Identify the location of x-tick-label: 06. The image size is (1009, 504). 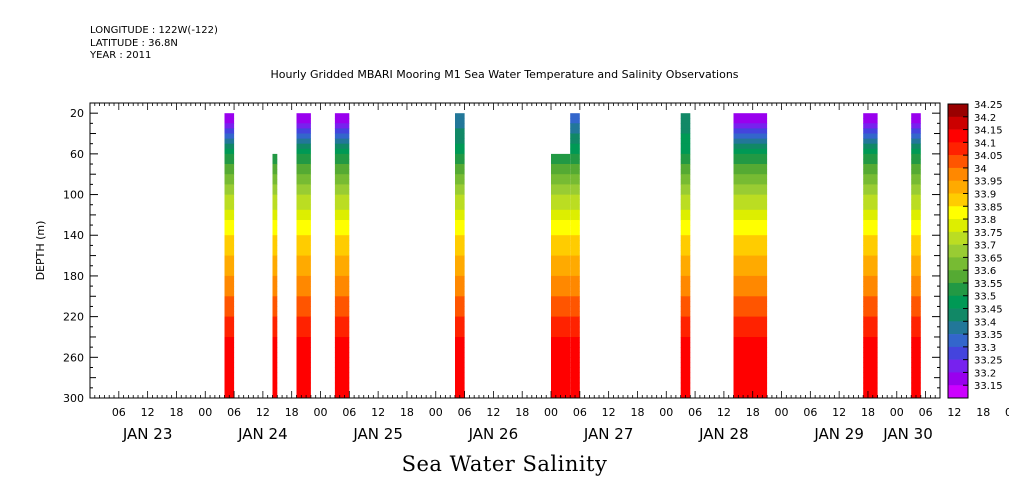
(119, 412).